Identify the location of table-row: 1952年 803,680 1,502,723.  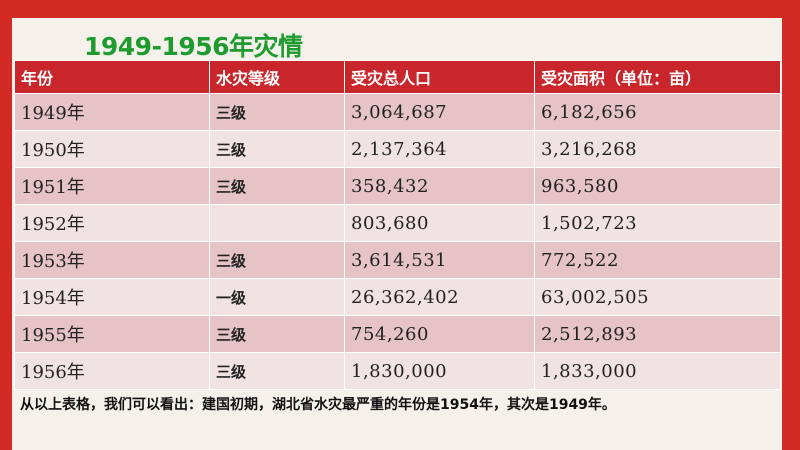
(397, 223).